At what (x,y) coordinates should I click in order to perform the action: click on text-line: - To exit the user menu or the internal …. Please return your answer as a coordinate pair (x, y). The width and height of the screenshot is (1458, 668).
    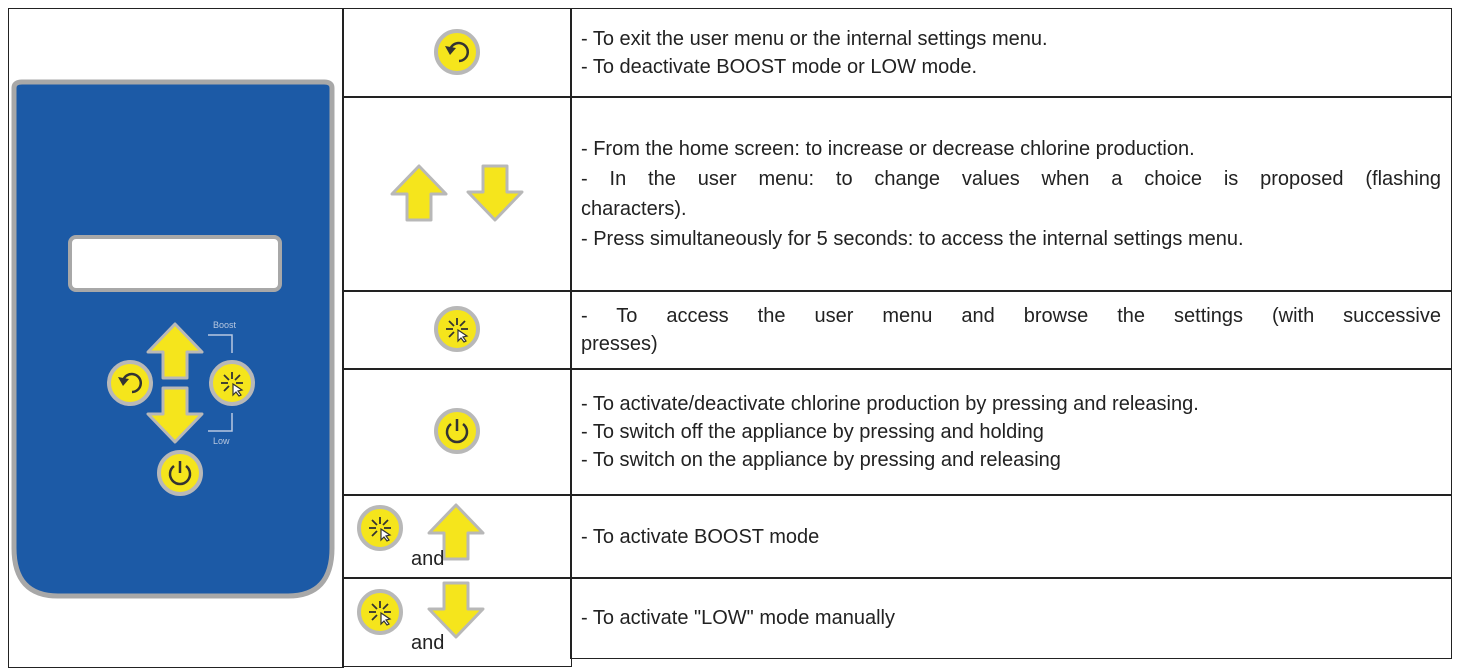
    Looking at the image, I should click on (814, 39).